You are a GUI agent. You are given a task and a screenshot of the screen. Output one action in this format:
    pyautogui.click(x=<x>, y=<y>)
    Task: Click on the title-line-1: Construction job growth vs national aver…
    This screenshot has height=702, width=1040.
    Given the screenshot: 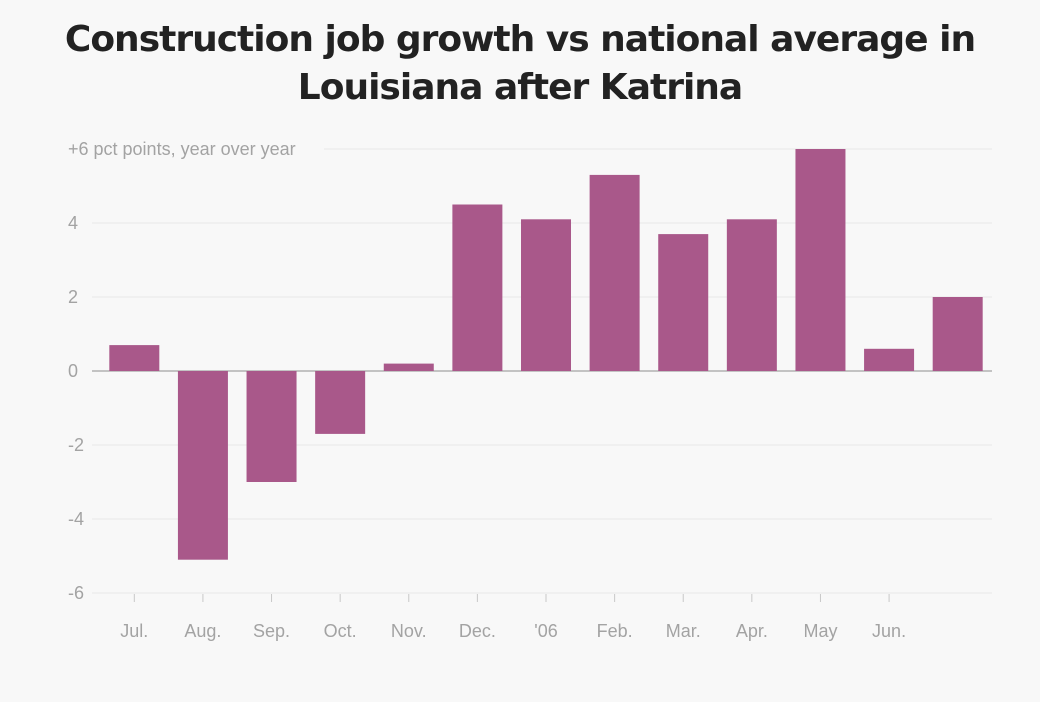 What is the action you would take?
    pyautogui.click(x=520, y=39)
    